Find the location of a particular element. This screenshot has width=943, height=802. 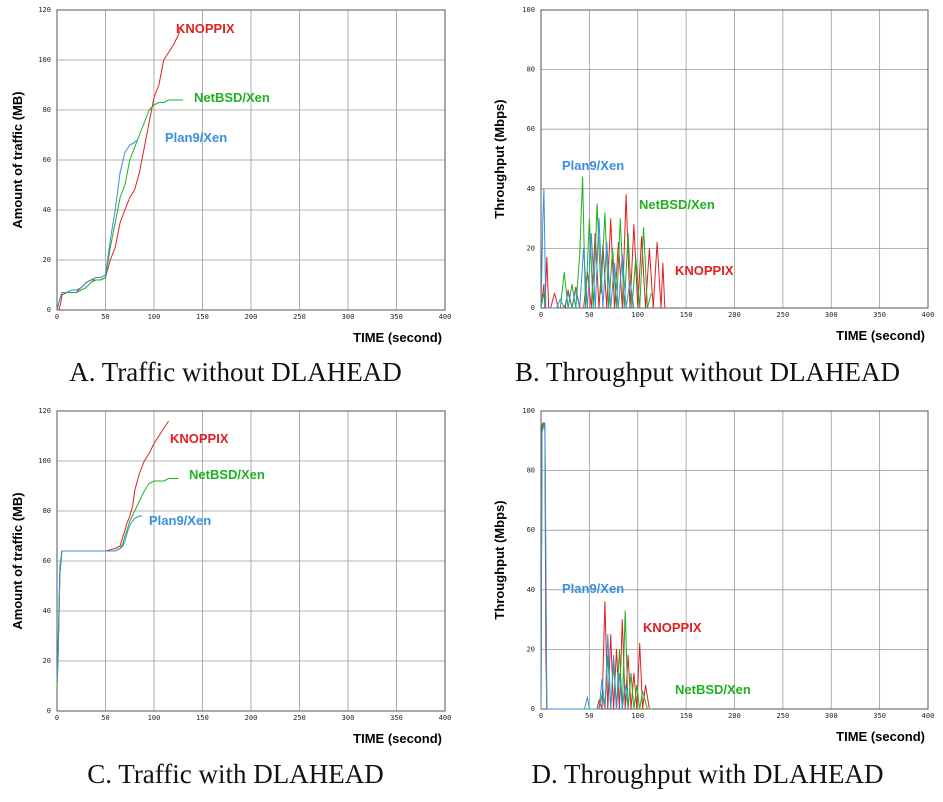

caption-d: D. Throughput with DLAHEAD is located at coordinates (707, 774).